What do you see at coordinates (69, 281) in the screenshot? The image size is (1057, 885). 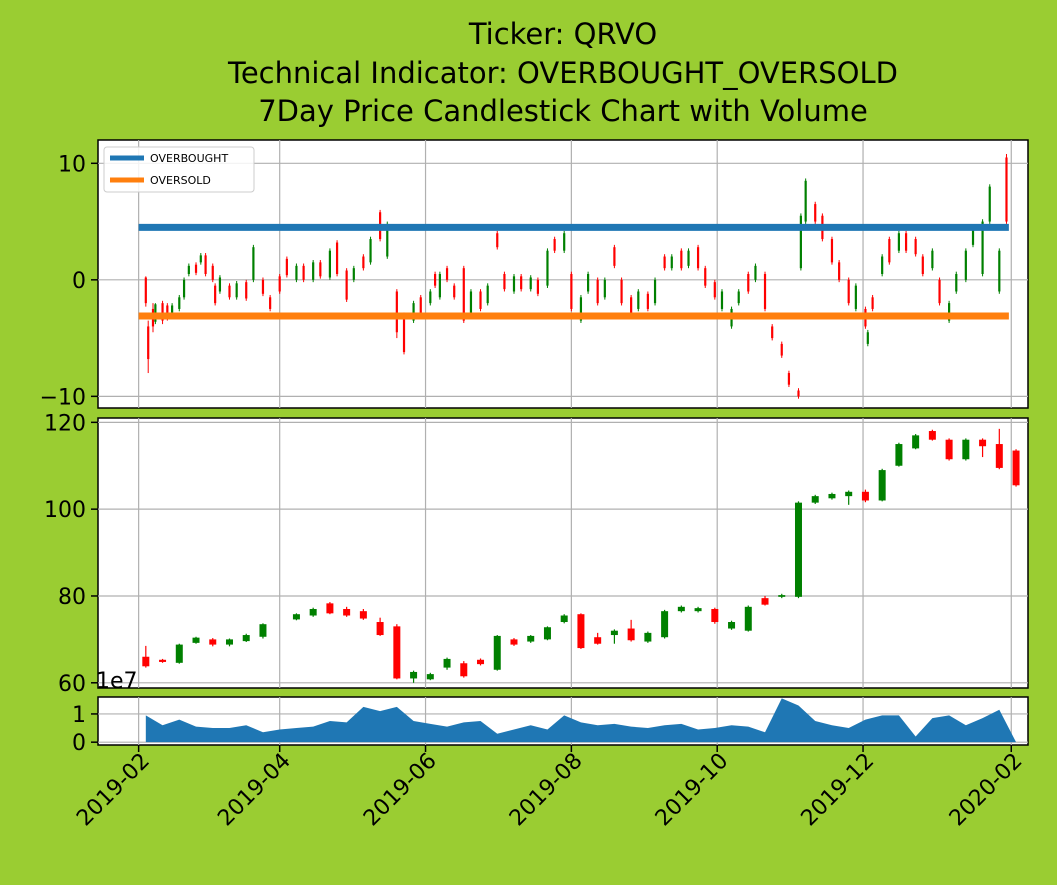 I see `indicator-y-ticks: −10 0 10` at bounding box center [69, 281].